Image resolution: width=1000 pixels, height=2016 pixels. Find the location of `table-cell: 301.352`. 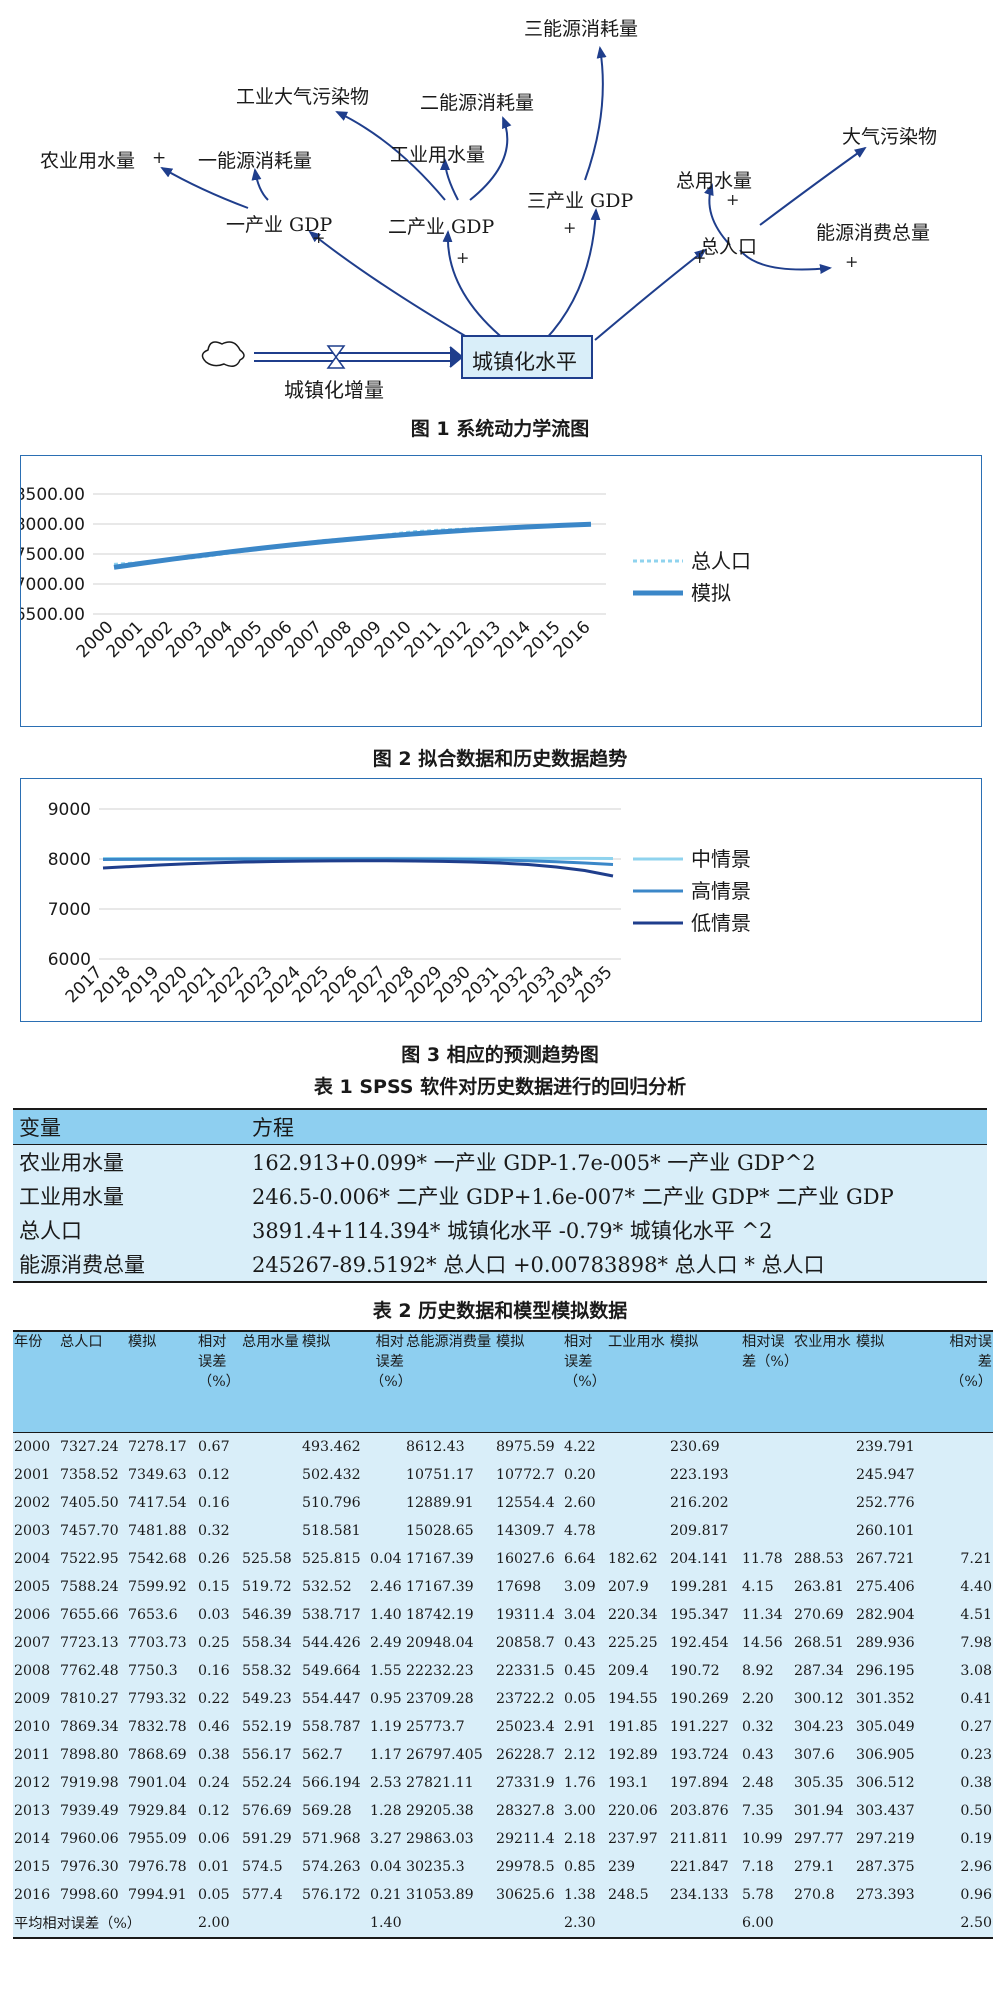

table-cell: 301.352 is located at coordinates (885, 1699).